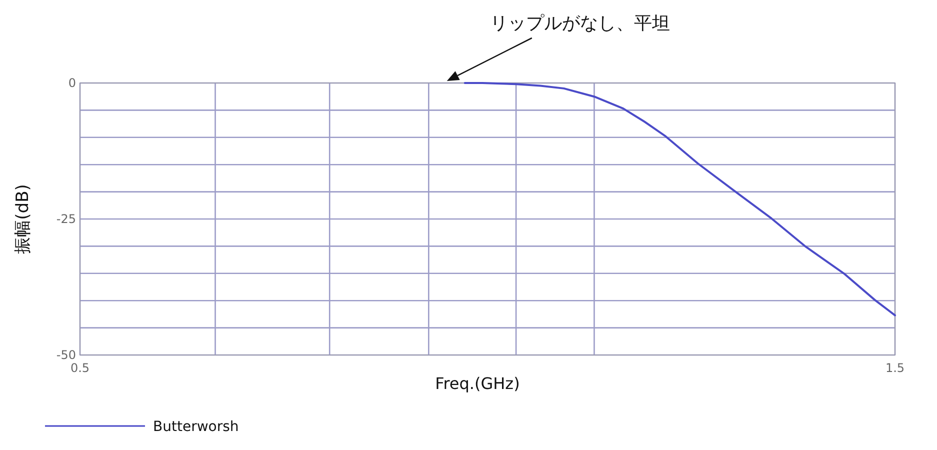  Describe the element at coordinates (196, 427) in the screenshot. I see `text: Butterworsh` at that location.